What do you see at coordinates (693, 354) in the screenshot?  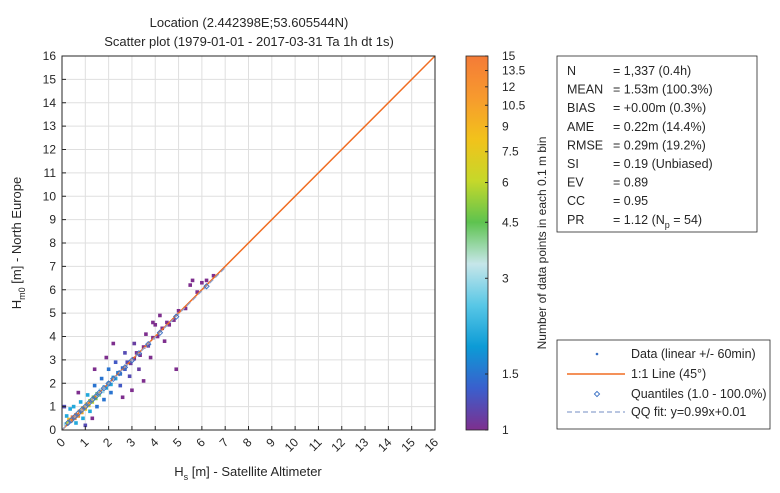 I see `legend-entry-label: Data (linear +/- 60min)` at bounding box center [693, 354].